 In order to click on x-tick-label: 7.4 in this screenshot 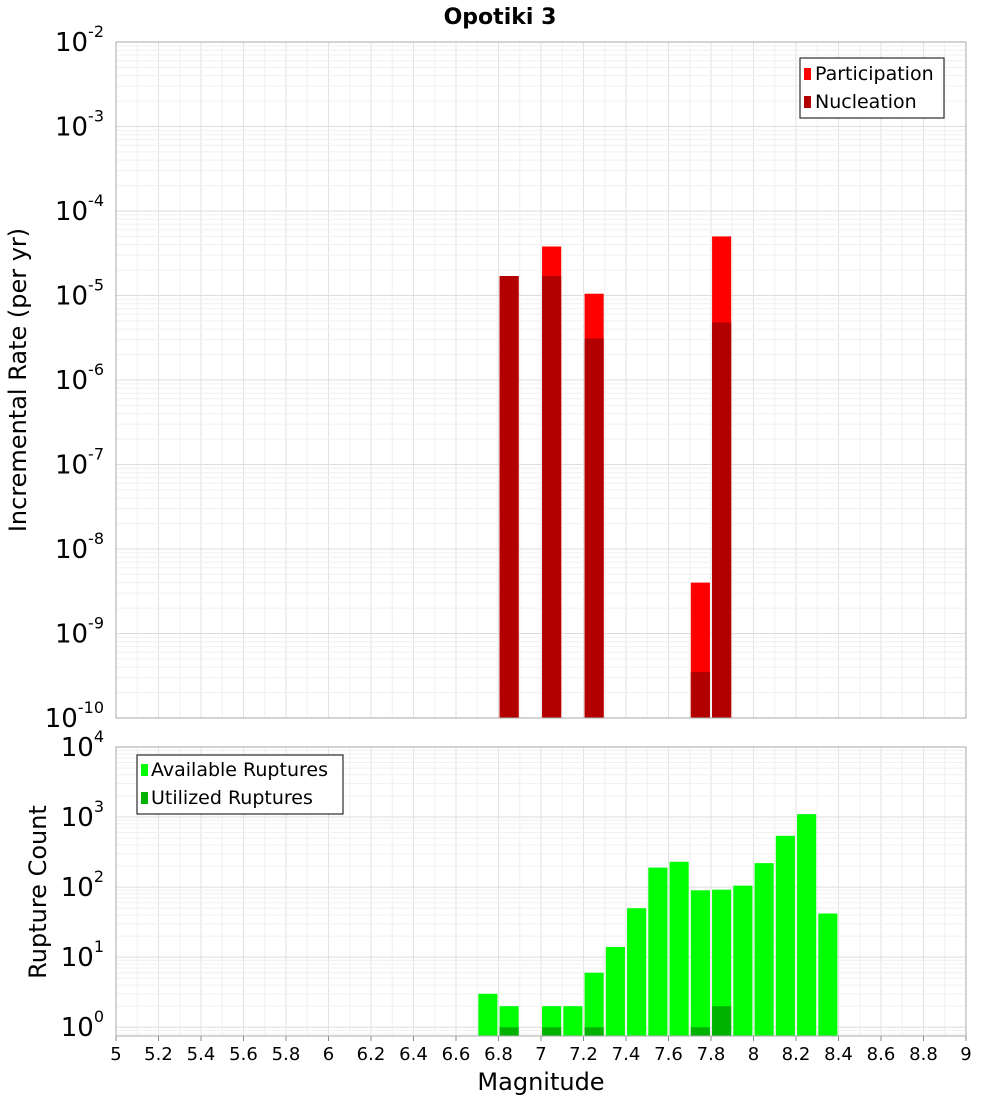, I will do `click(626, 1054)`.